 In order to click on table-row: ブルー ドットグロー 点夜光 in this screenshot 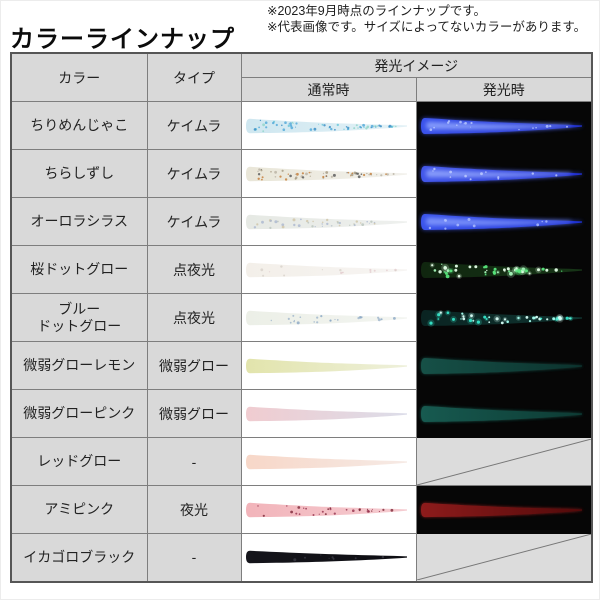, I will do `click(301, 317)`.